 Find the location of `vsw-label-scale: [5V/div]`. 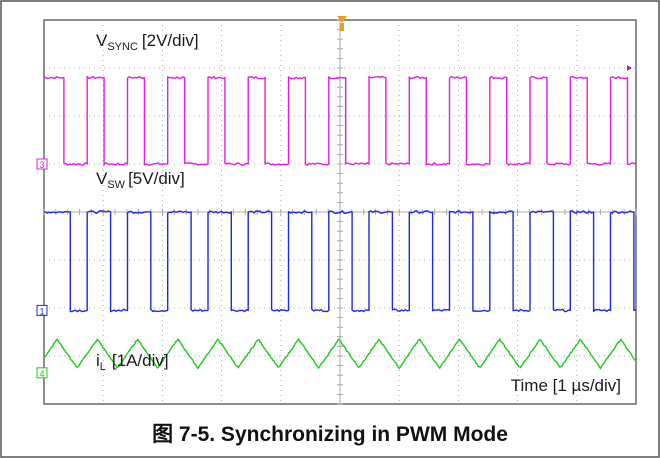

vsw-label-scale: [5V/div] is located at coordinates (156, 178).